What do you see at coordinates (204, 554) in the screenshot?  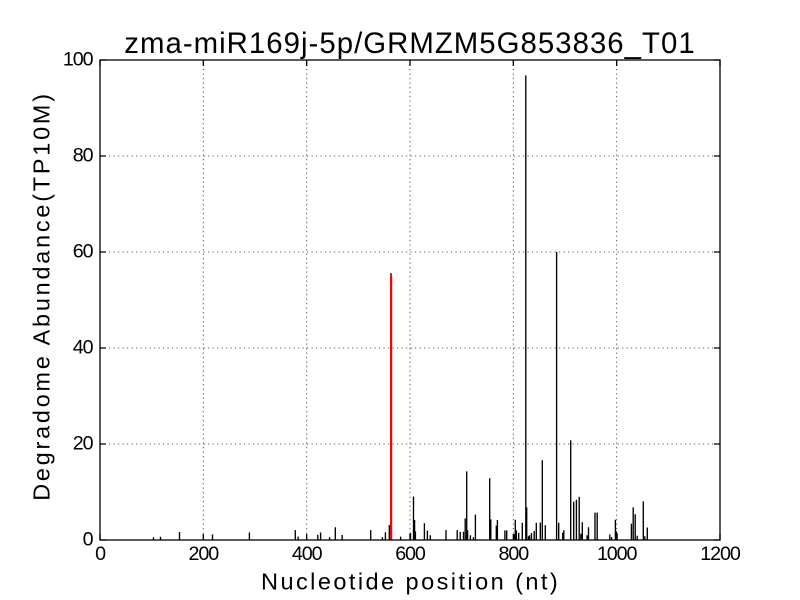 I see `svg-text: 200` at bounding box center [204, 554].